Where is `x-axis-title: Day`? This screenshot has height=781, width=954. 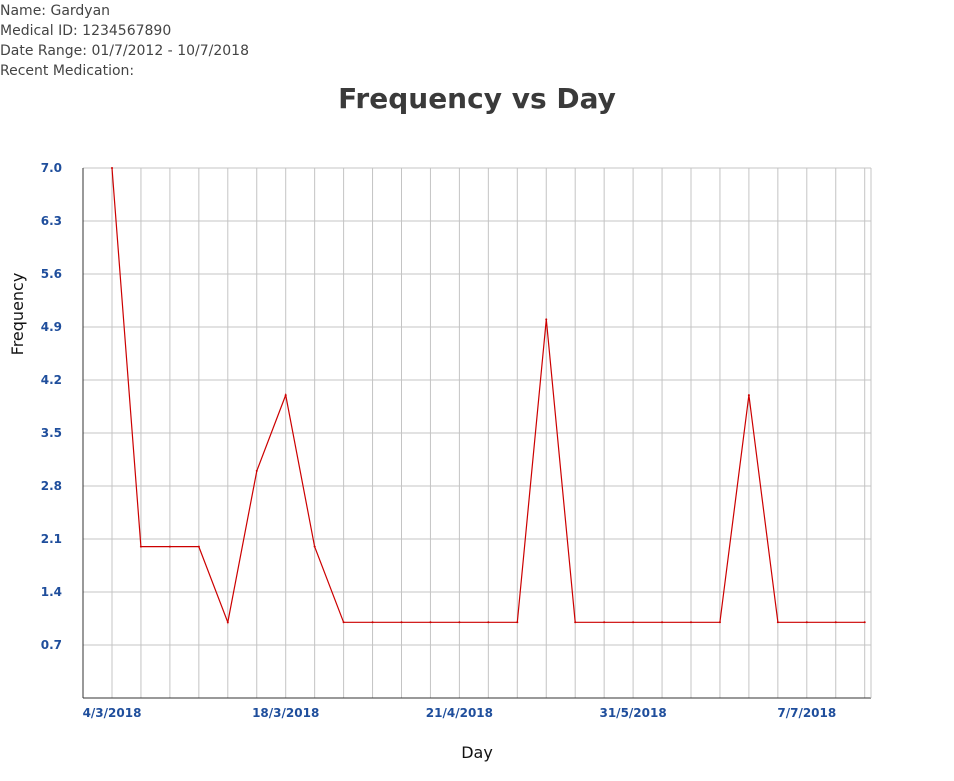 x-axis-title: Day is located at coordinates (477, 752).